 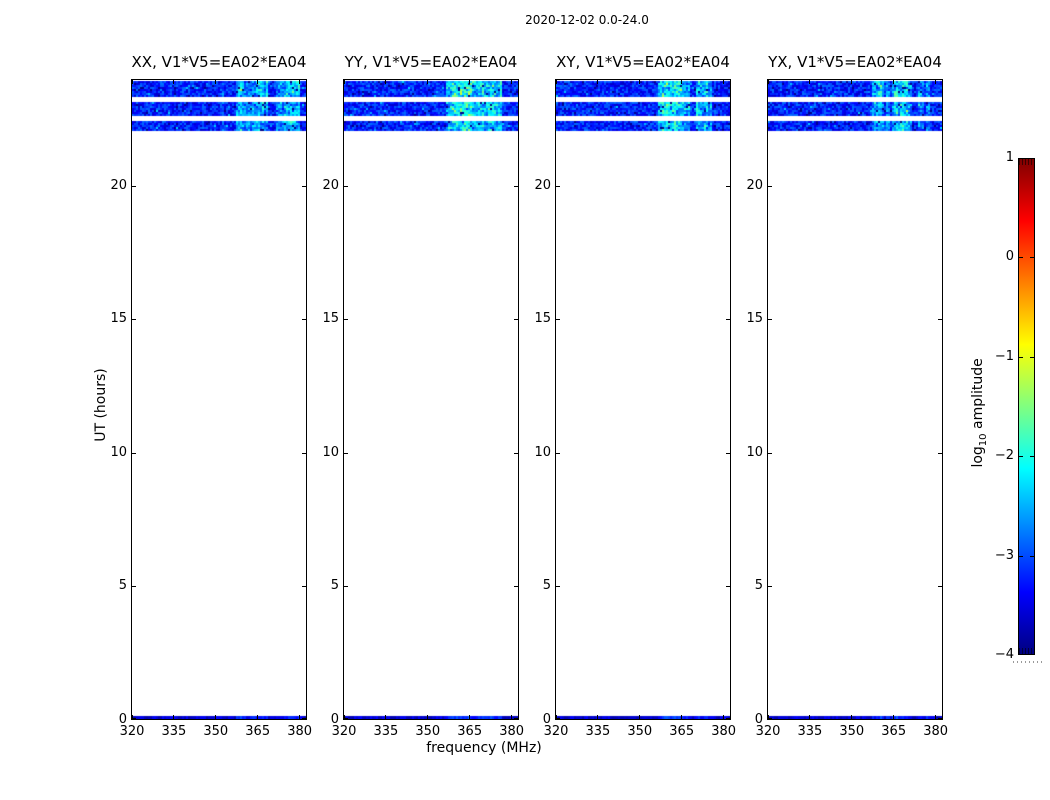 I want to click on colorbar-bottom-minor-ticks, so click(x=1026, y=651).